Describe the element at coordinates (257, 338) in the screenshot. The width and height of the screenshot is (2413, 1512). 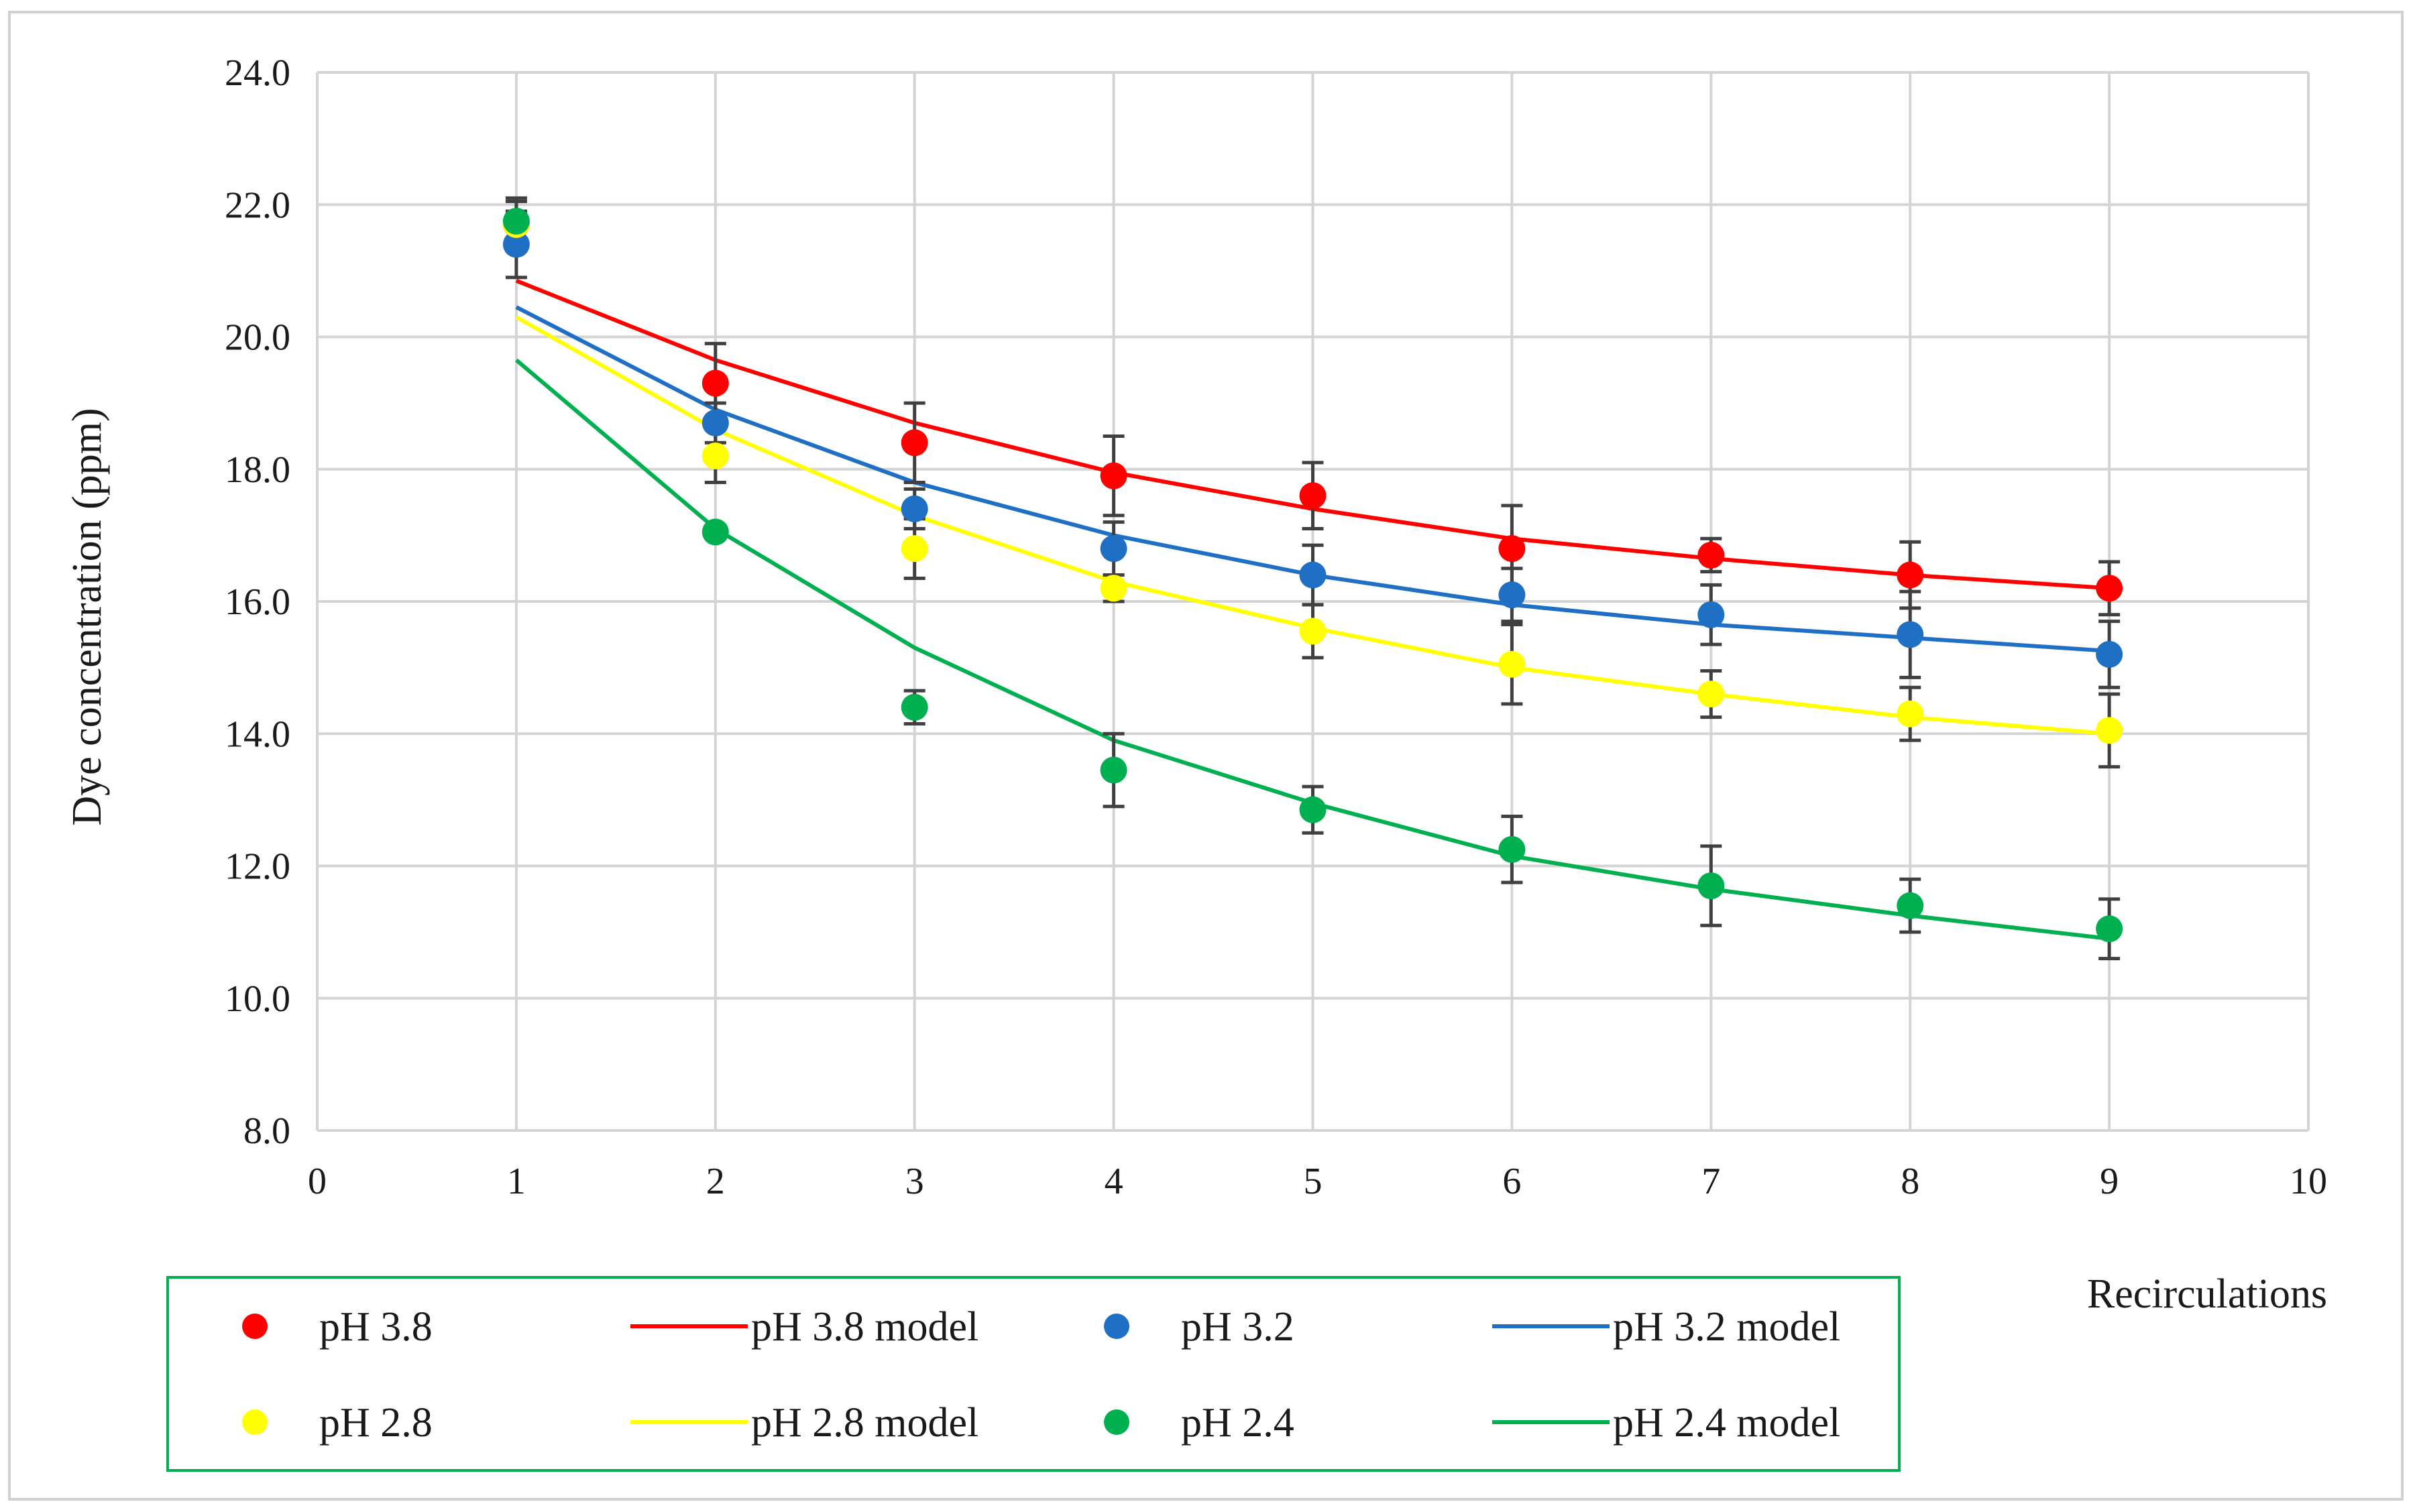
I see `y-tick-label: 20.0` at that location.